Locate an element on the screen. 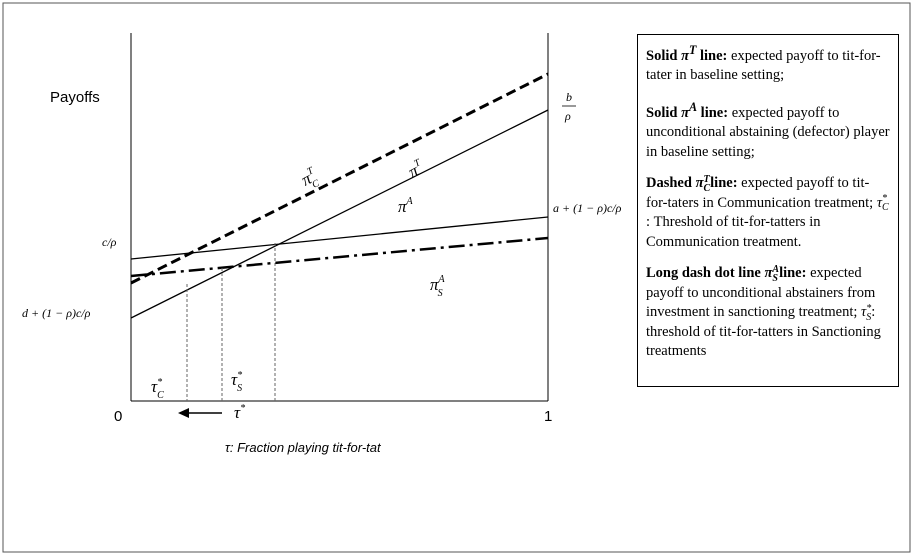  a-expr-label: a + (1 − ρ)c/ρ is located at coordinates (587, 208).